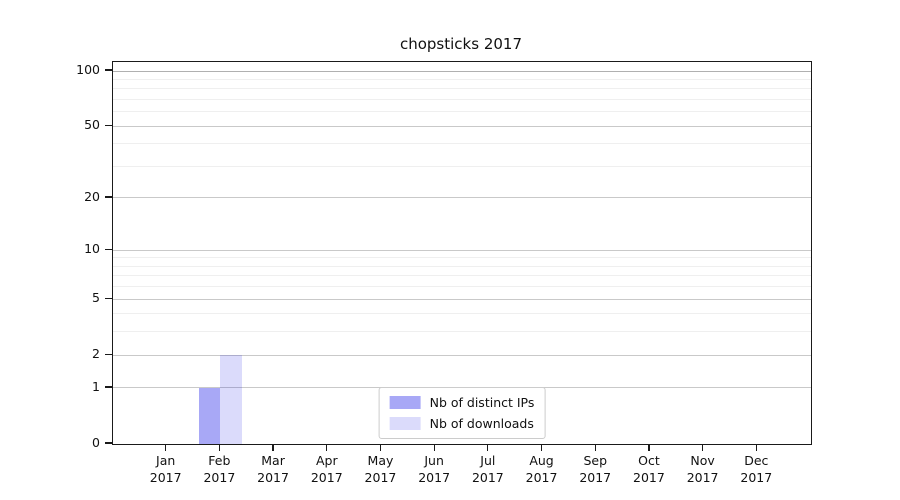  What do you see at coordinates (209, 415) in the screenshot?
I see `bar-nb-of-distinct-ips-feb` at bounding box center [209, 415].